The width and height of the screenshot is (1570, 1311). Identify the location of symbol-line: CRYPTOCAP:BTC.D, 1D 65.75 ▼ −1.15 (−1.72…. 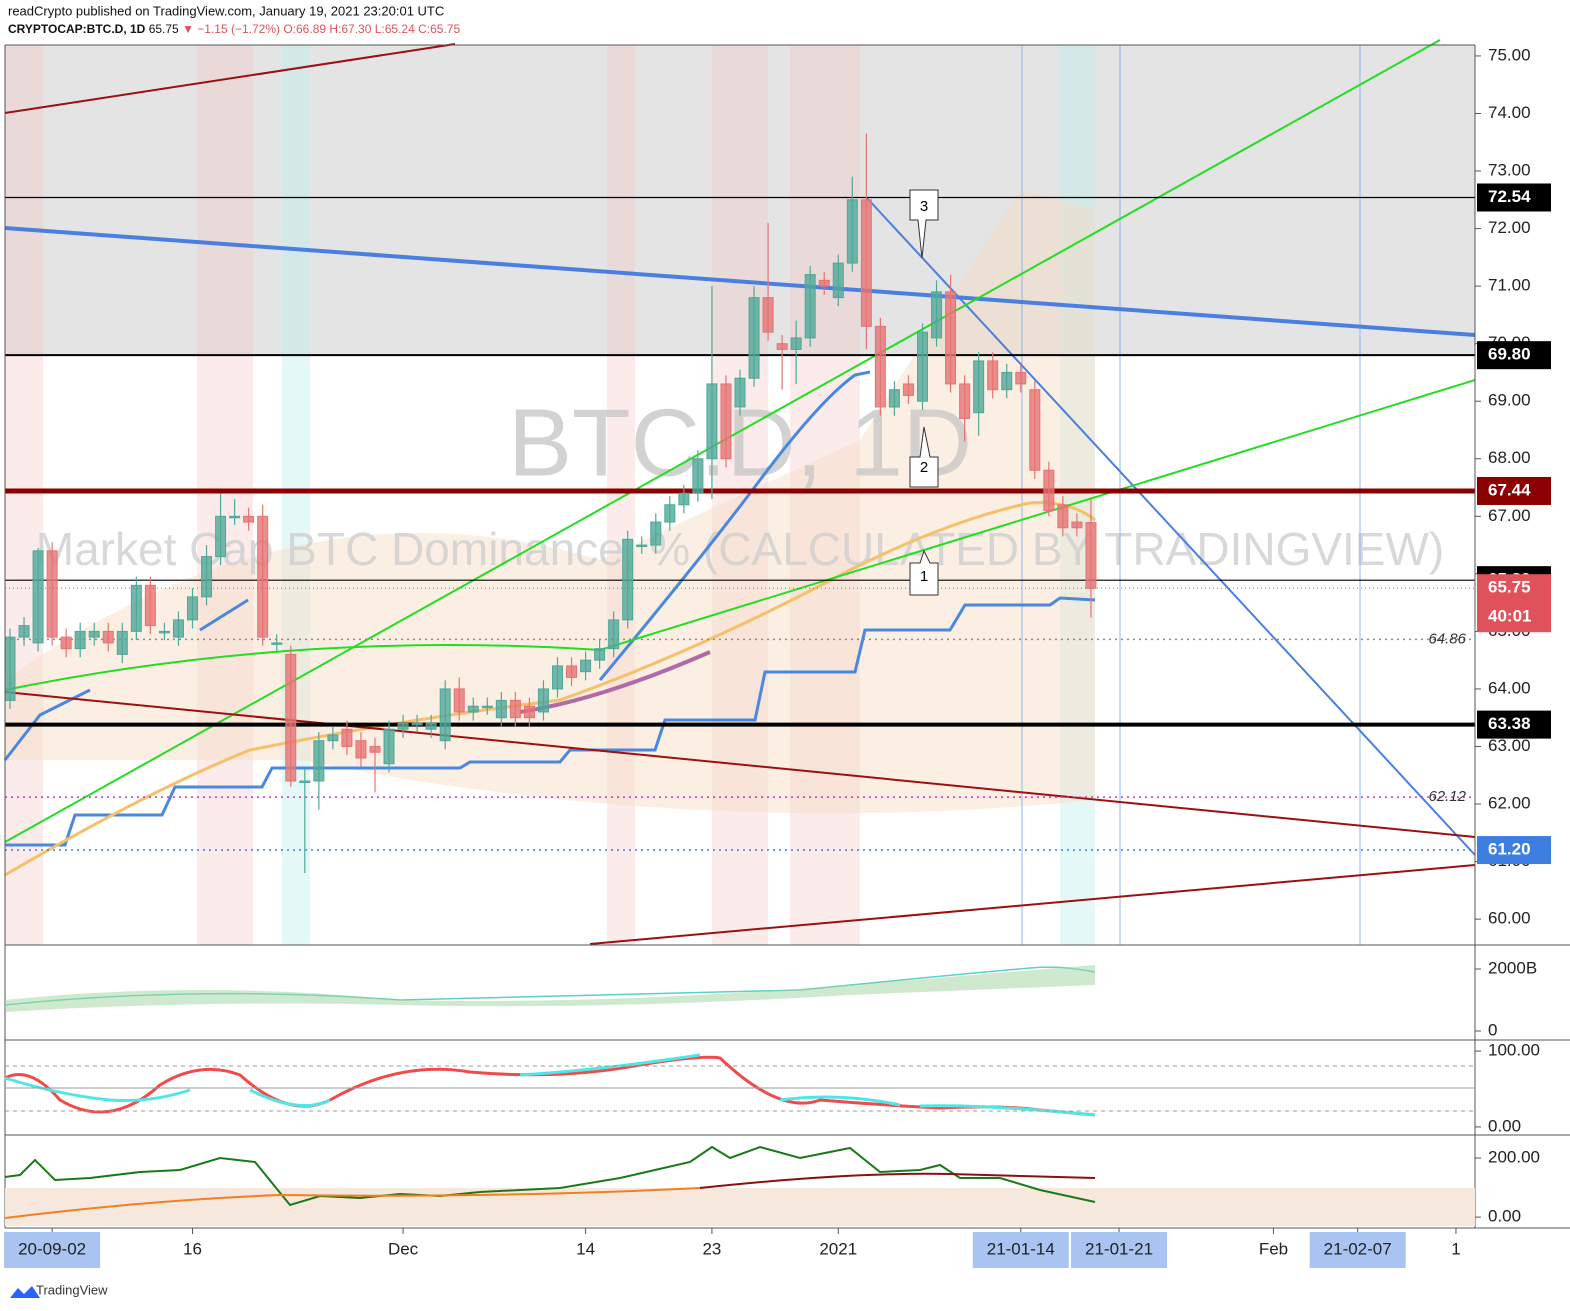
(234, 29).